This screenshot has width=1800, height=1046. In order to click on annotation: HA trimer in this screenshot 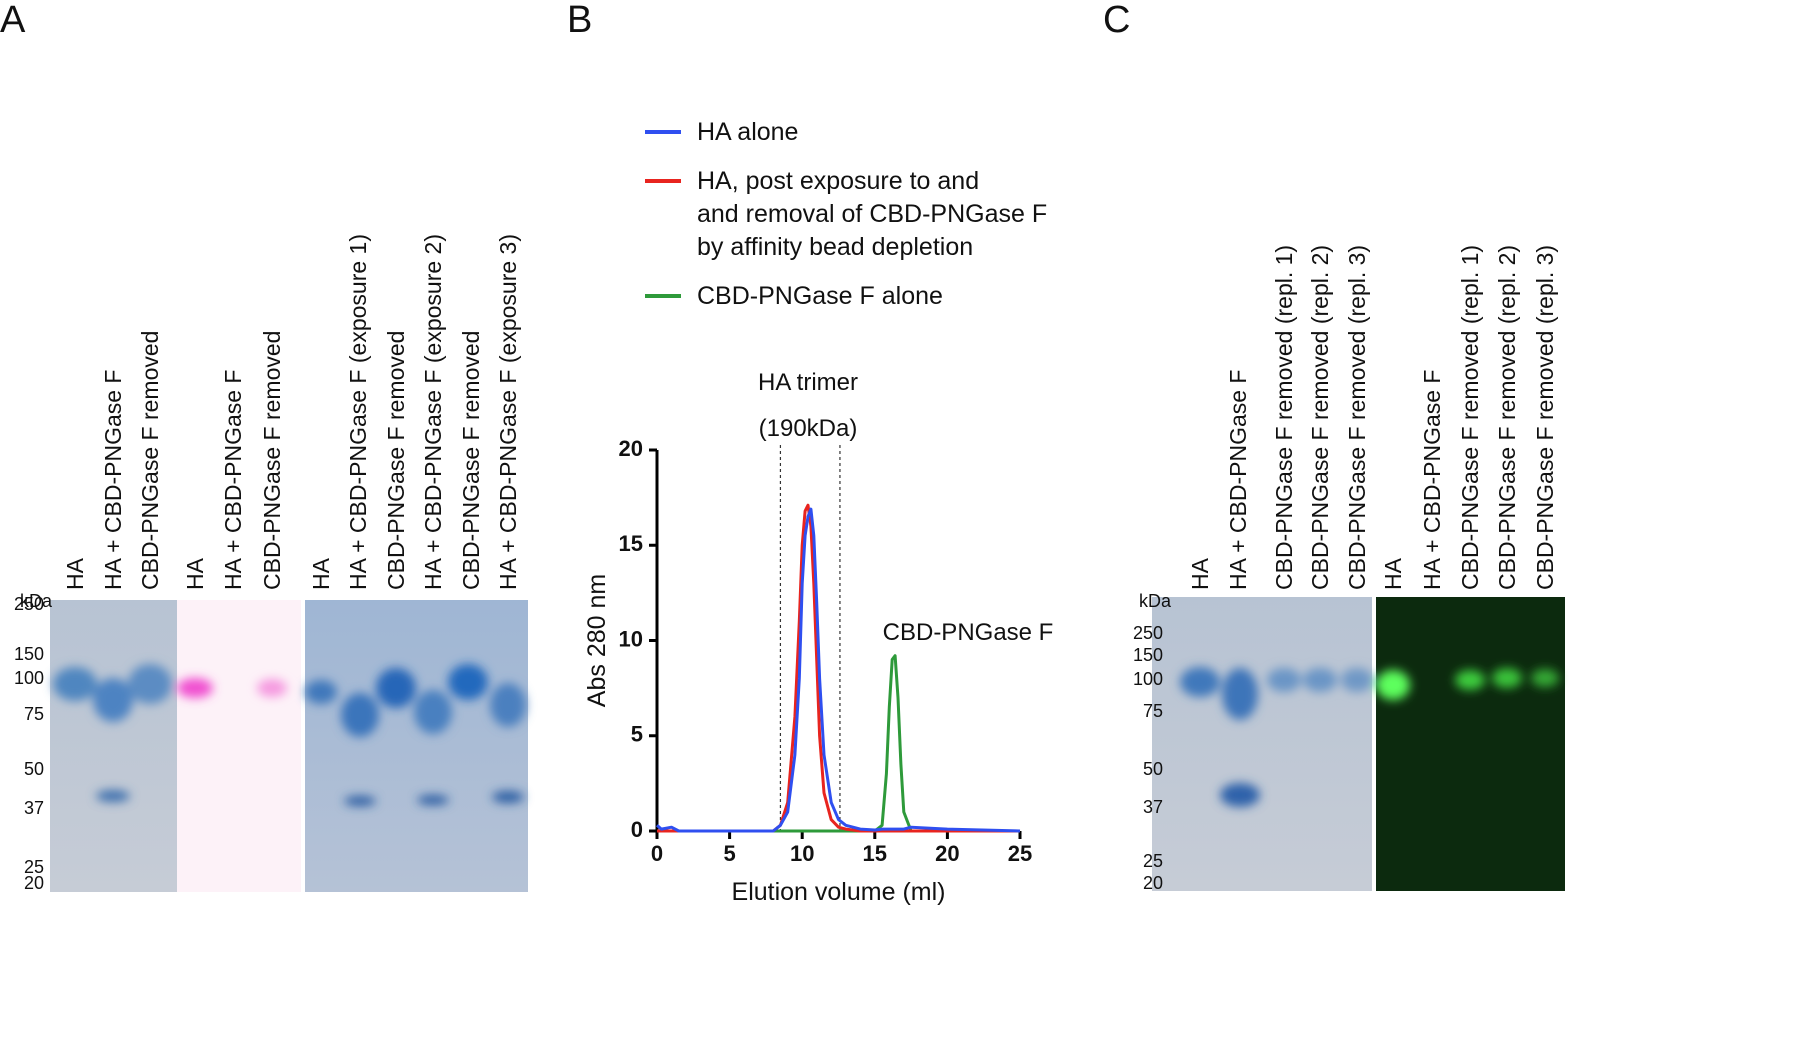, I will do `click(808, 382)`.